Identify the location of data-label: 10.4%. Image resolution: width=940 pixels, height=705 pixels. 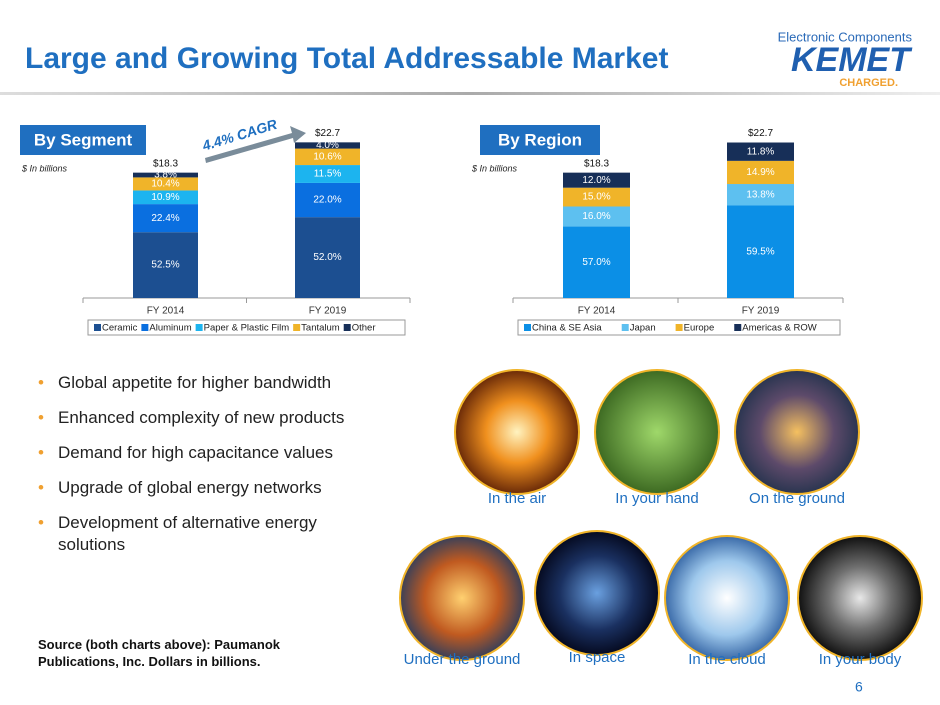
(165, 184).